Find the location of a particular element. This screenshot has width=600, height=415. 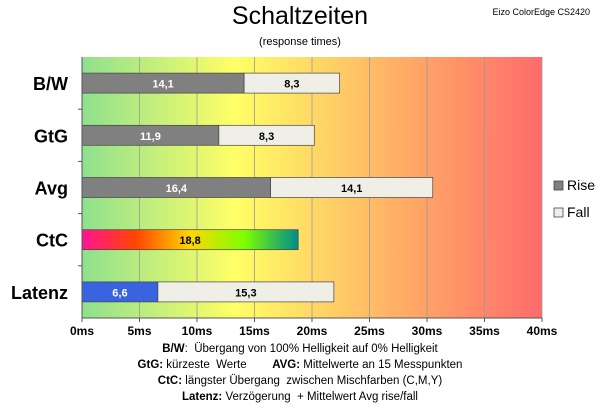

data-label-fall: 15,3 is located at coordinates (245, 293).